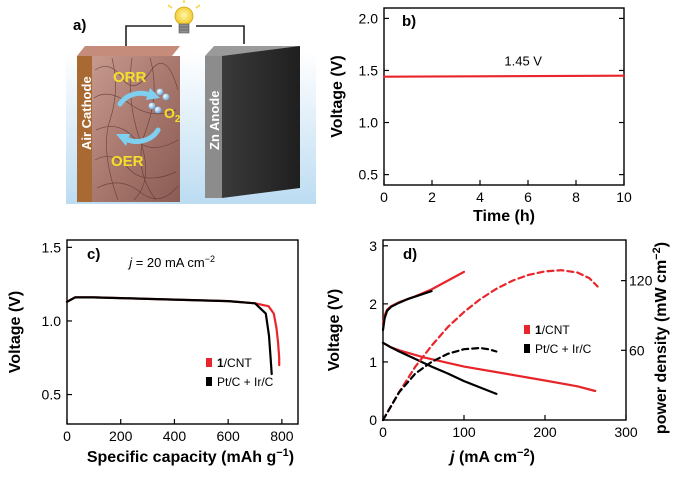  Describe the element at coordinates (576, 197) in the screenshot. I see `x-tick-label: 8` at that location.